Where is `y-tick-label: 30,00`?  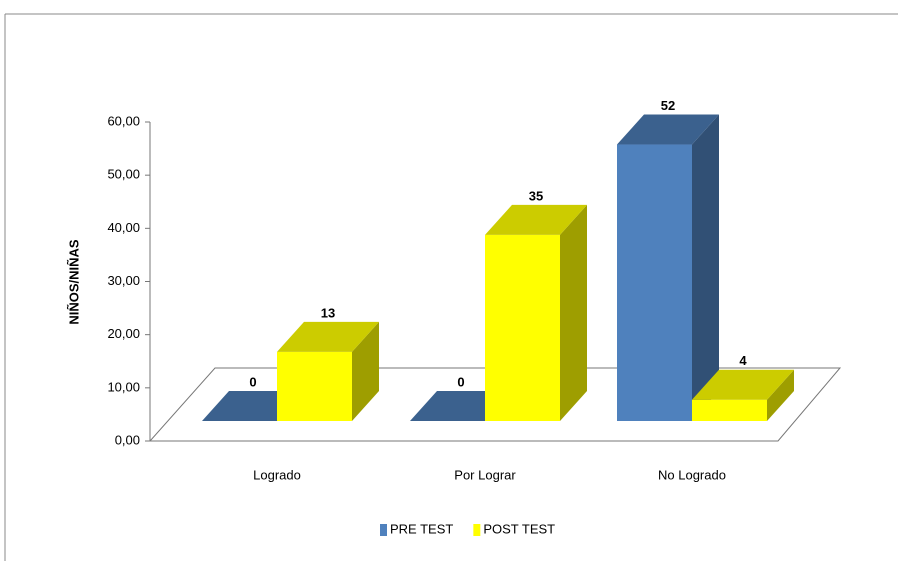 y-tick-label: 30,00 is located at coordinates (123, 280).